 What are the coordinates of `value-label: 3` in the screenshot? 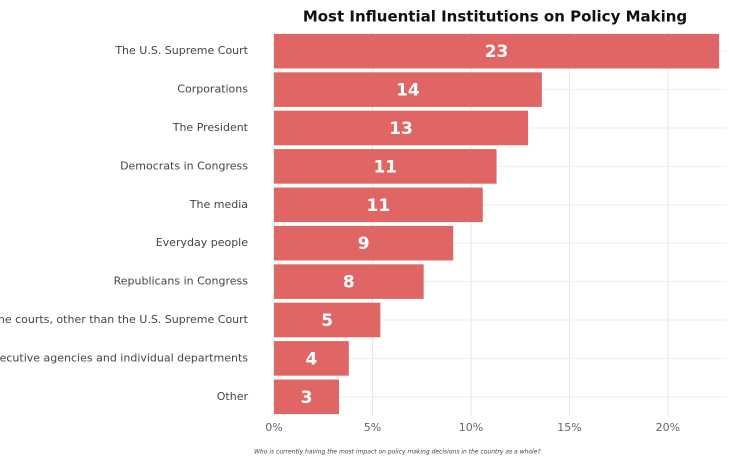 It's located at (307, 398).